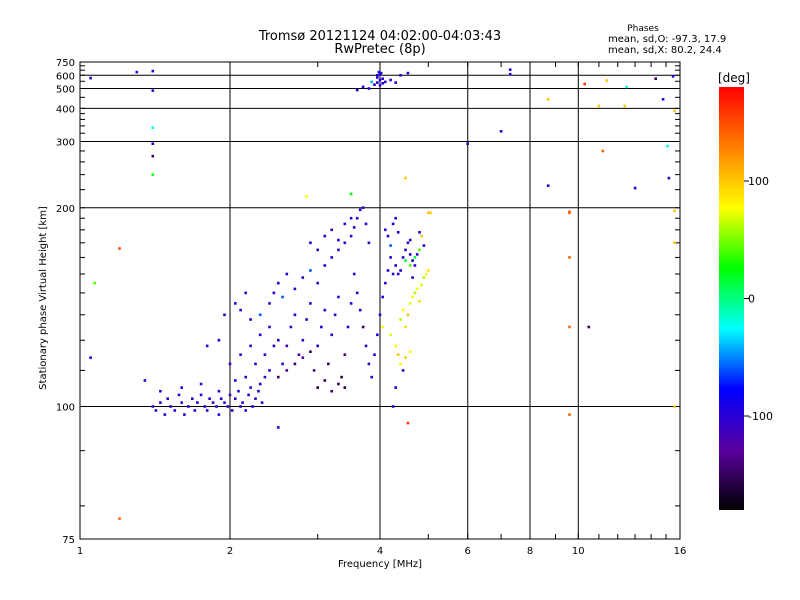 This screenshot has width=800, height=600. Describe the element at coordinates (530, 551) in the screenshot. I see `x-tick-label: 8` at that location.